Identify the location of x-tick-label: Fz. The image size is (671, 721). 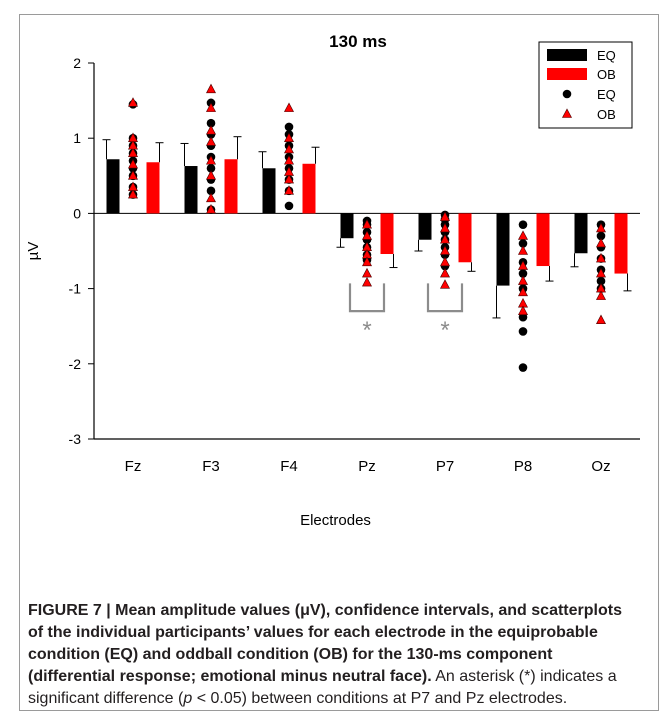
(133, 466).